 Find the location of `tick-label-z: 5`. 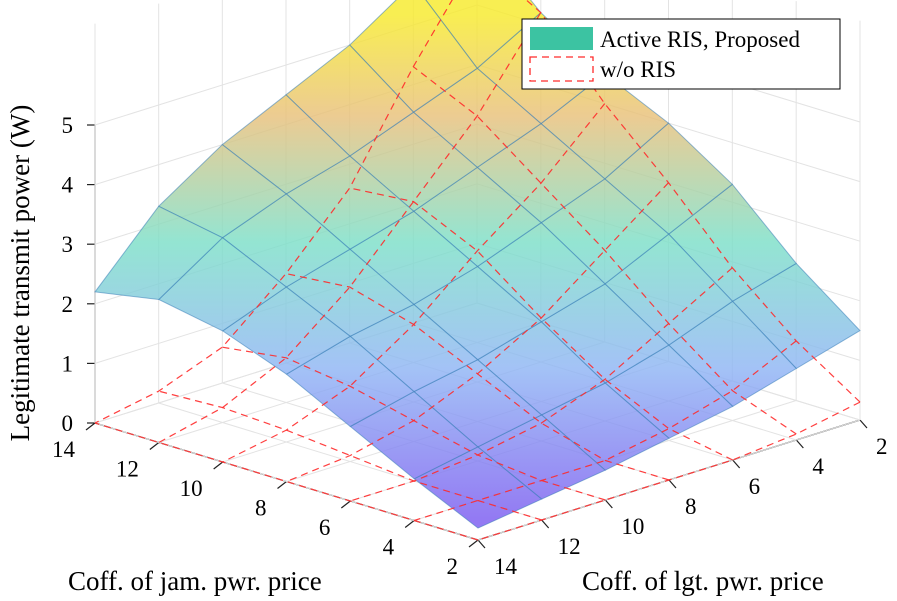

tick-label-z: 5 is located at coordinates (68, 125).